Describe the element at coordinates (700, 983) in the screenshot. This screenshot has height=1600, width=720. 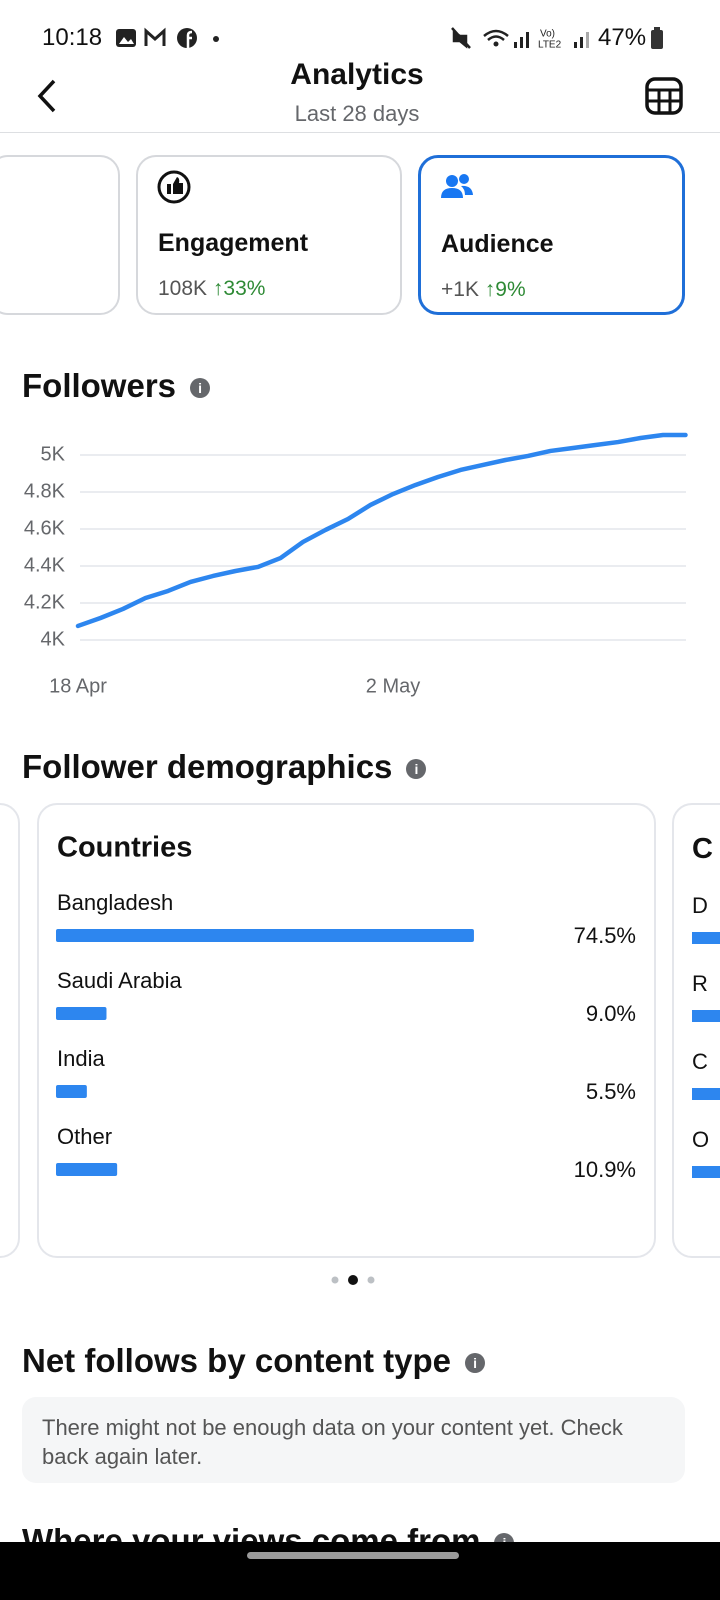
I see `next-card-item: R` at that location.